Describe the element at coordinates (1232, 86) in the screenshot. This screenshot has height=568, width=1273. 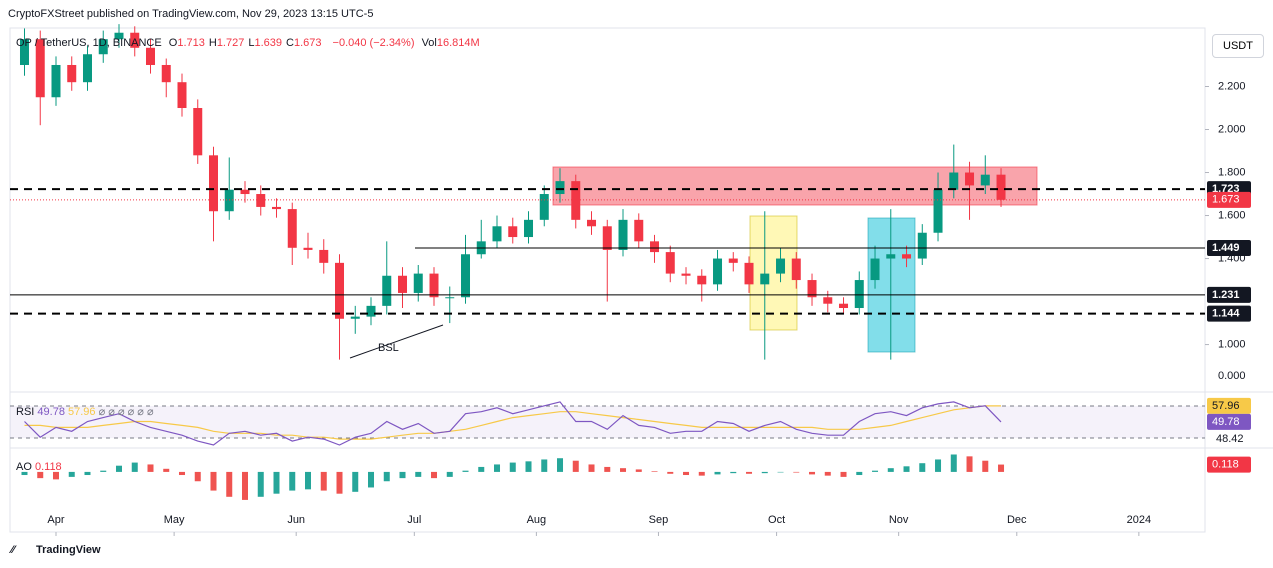
I see `y-tick-label: 2.200` at that location.